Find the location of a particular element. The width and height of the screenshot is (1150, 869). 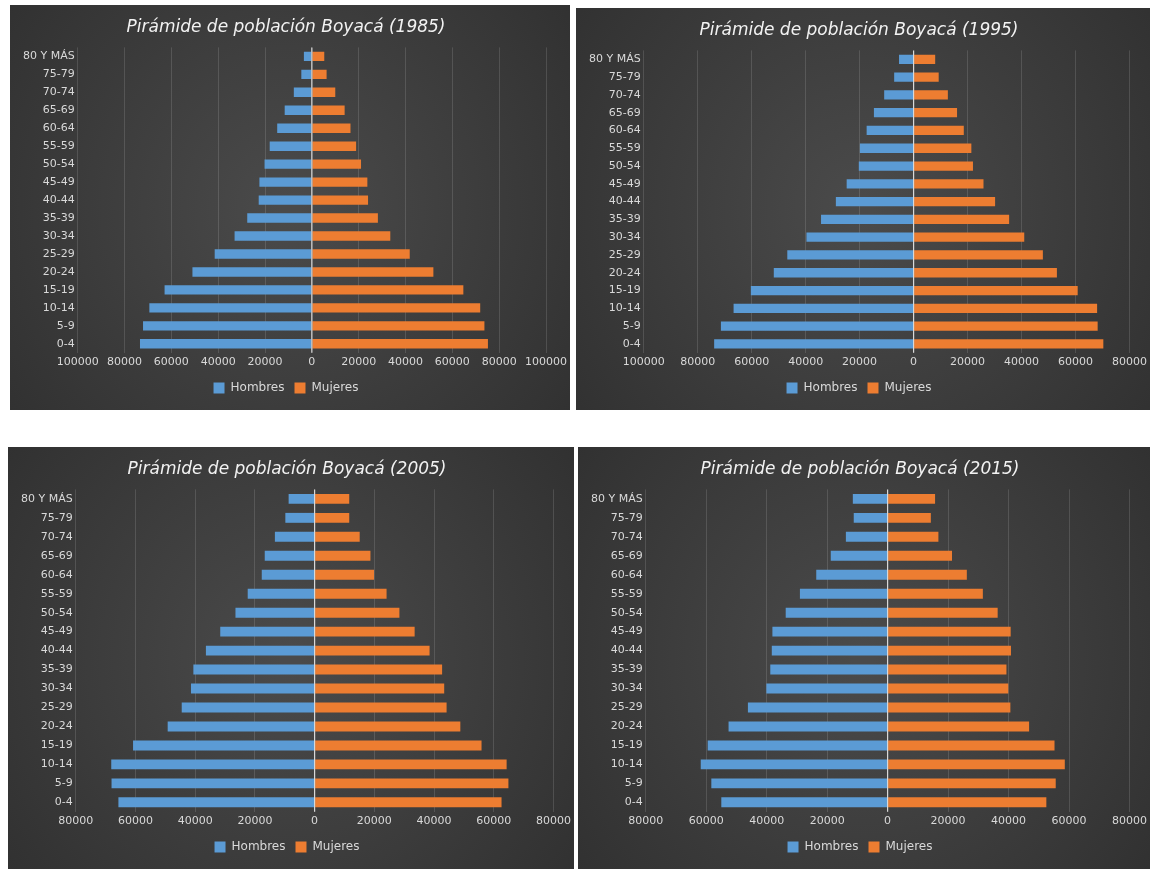

y-tick-label: 30-34 is located at coordinates (624, 237).